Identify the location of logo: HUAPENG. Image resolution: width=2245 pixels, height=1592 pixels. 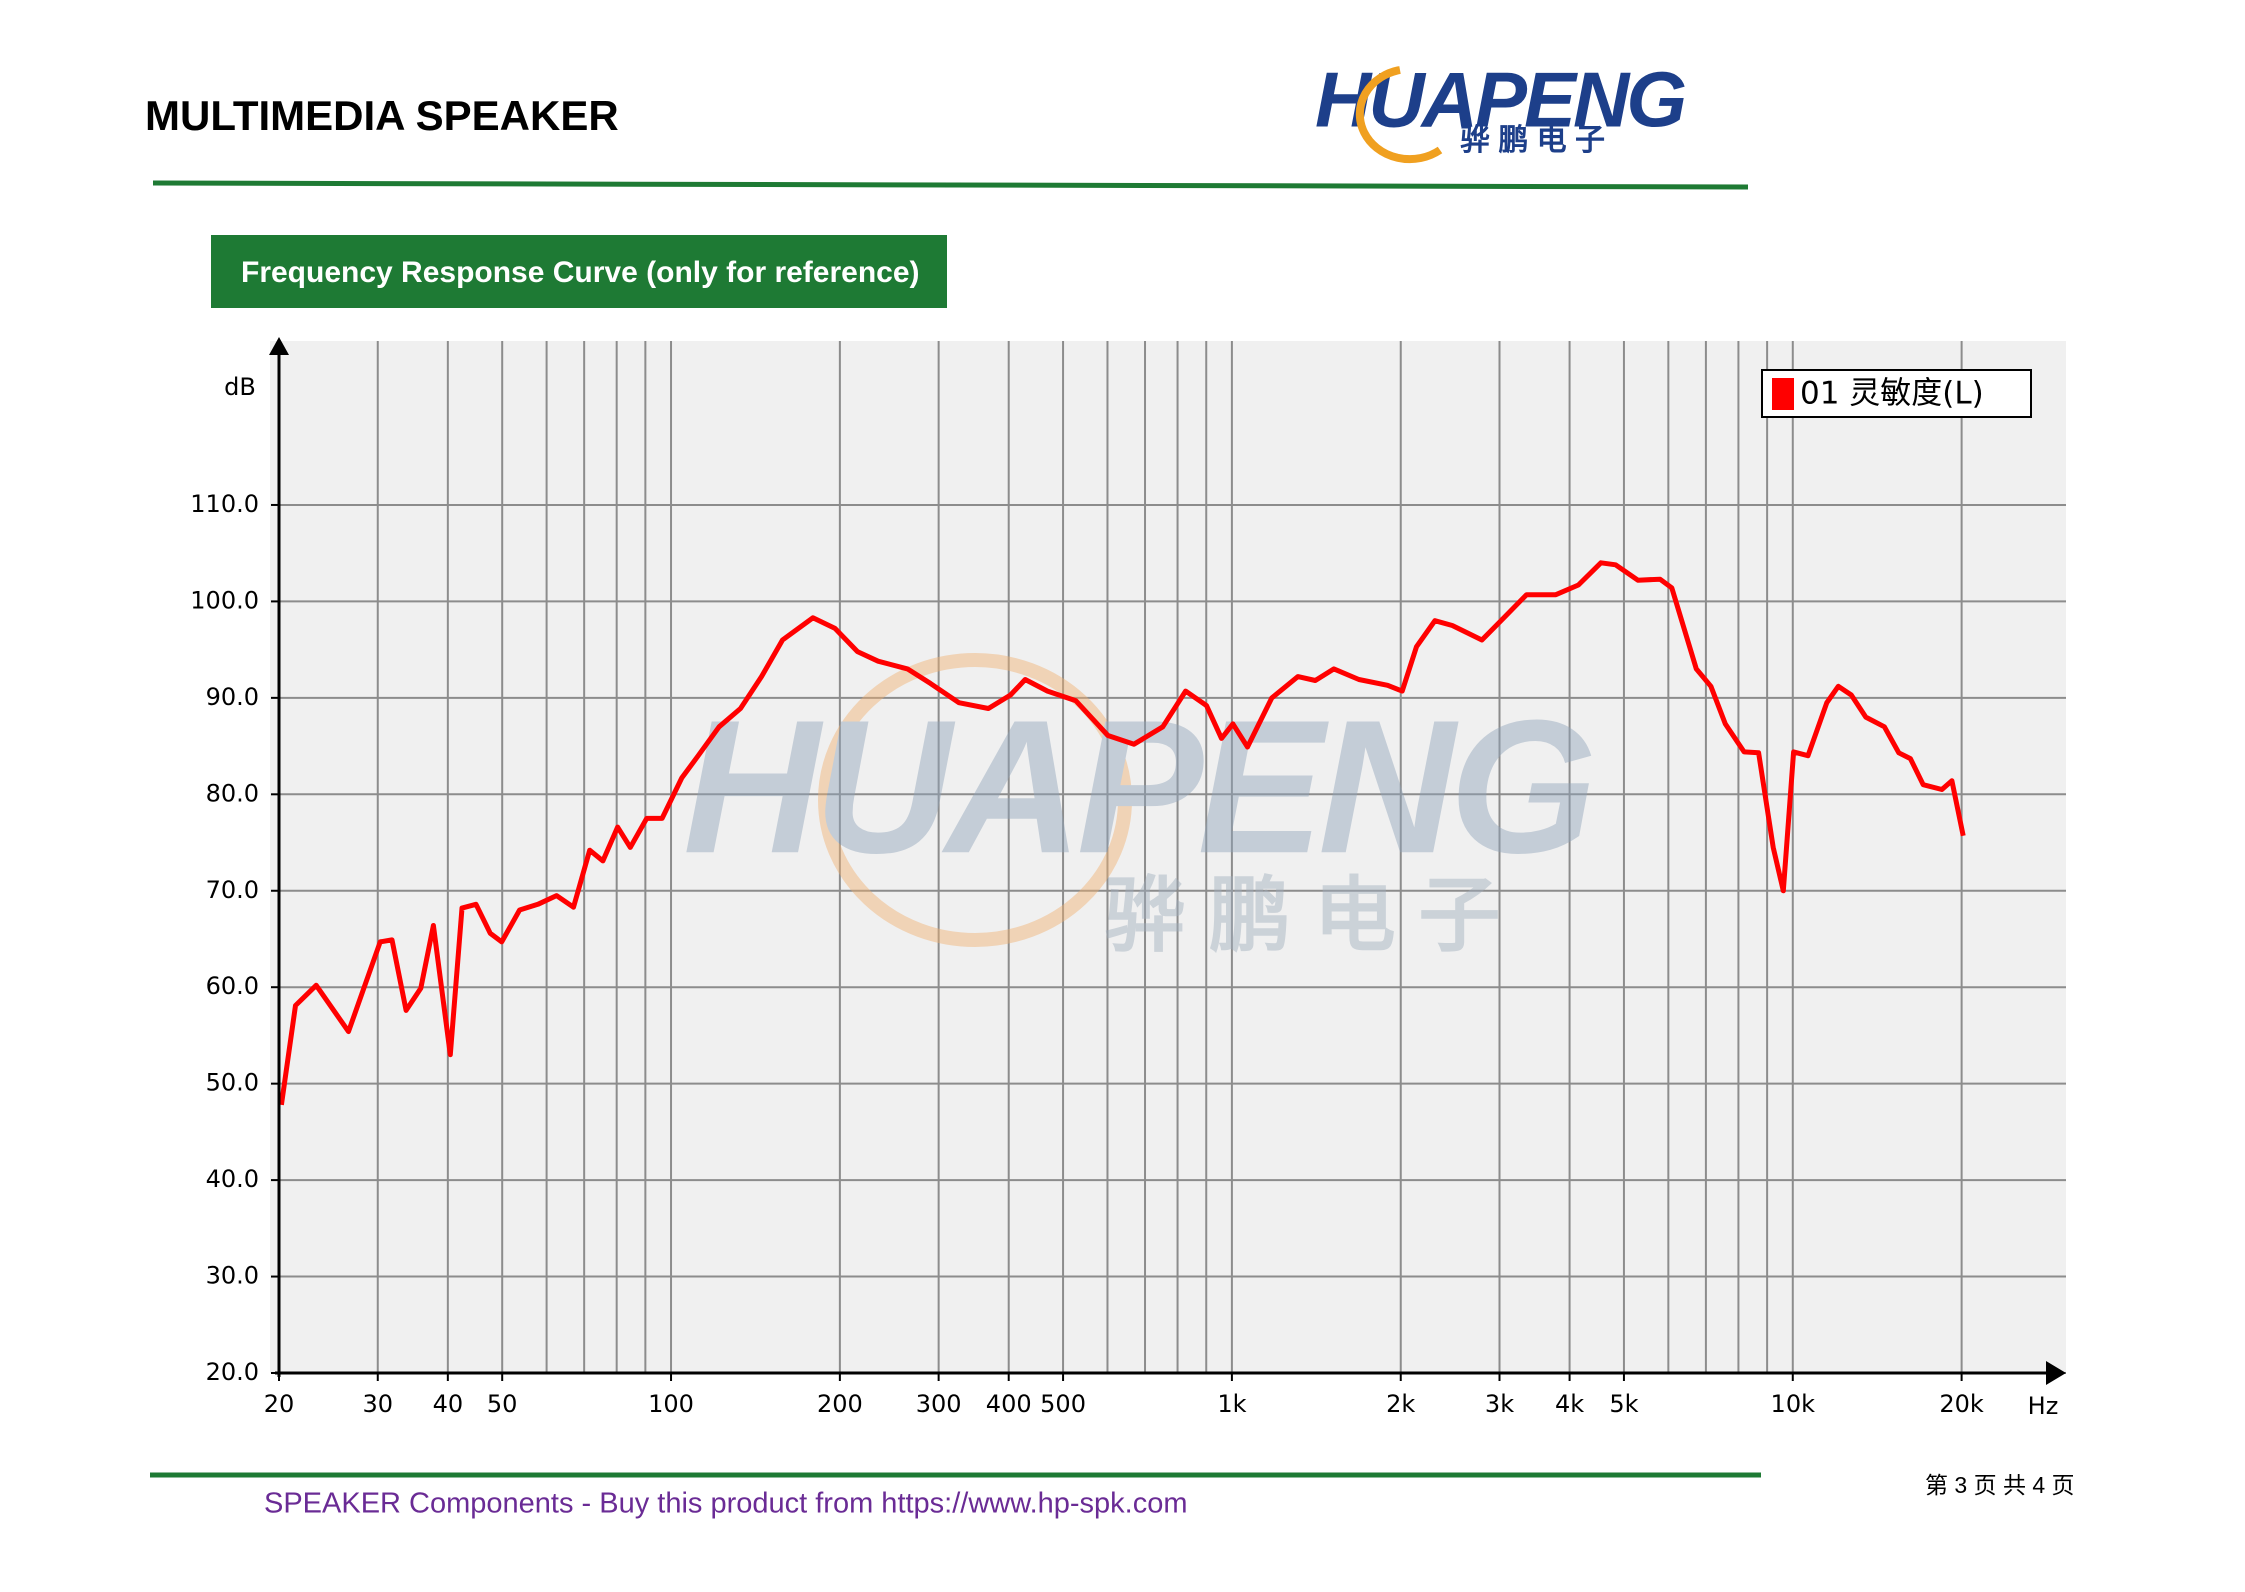
(1500, 100).